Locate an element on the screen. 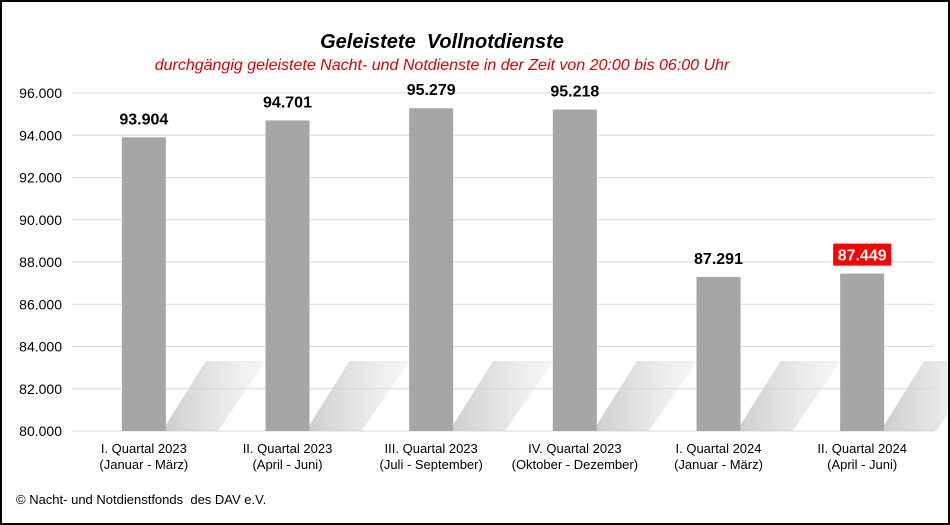 This screenshot has height=525, width=950. x-category-label: I. Quartal 2024 (Januar - März) is located at coordinates (718, 456).